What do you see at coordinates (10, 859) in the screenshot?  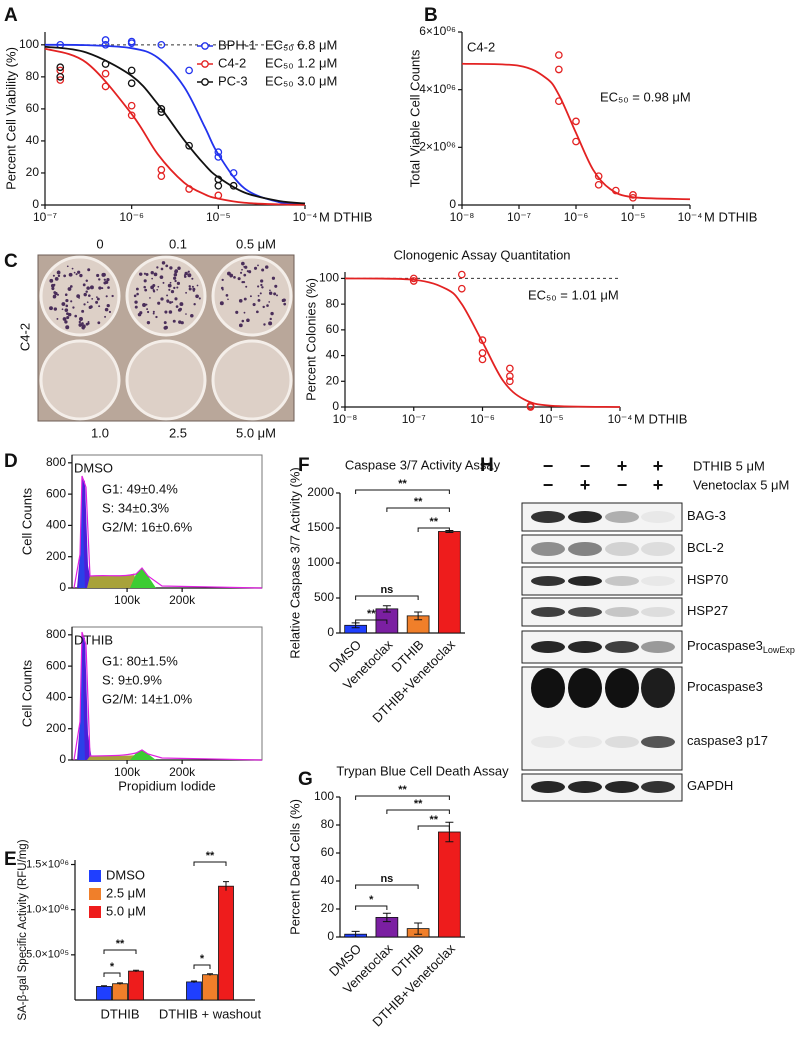 I see `panel-label: E` at bounding box center [10, 859].